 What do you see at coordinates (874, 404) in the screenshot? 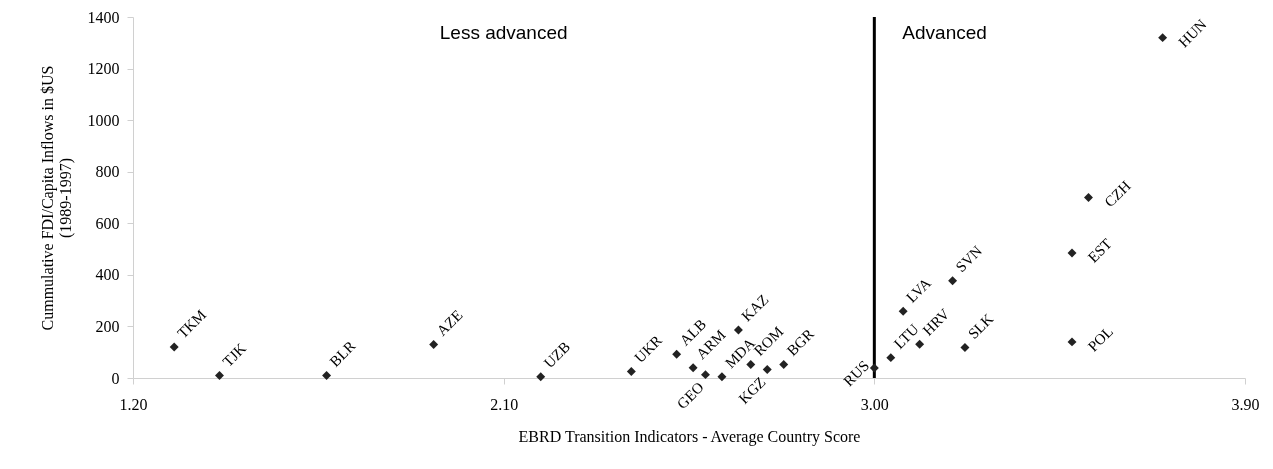
I see `x-tick-label: 3.00` at bounding box center [874, 404].